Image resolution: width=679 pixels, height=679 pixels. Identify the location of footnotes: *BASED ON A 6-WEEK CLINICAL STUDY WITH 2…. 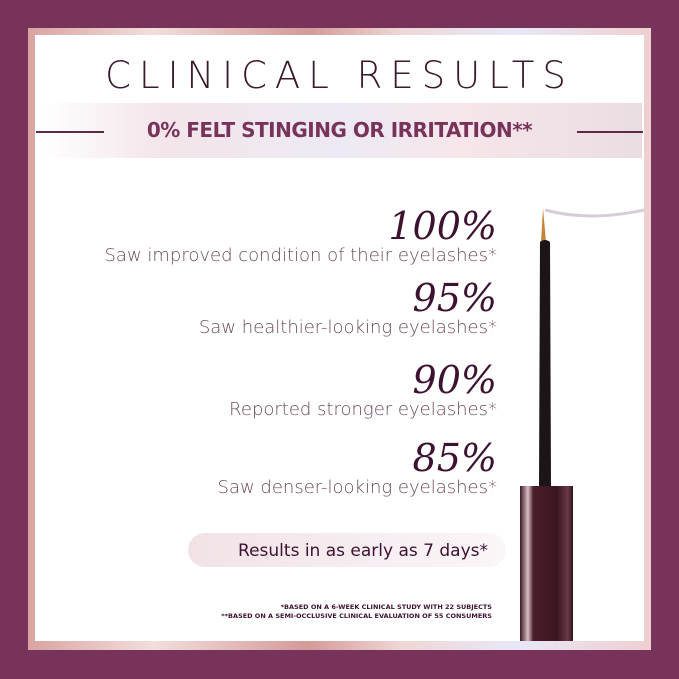
(356, 612).